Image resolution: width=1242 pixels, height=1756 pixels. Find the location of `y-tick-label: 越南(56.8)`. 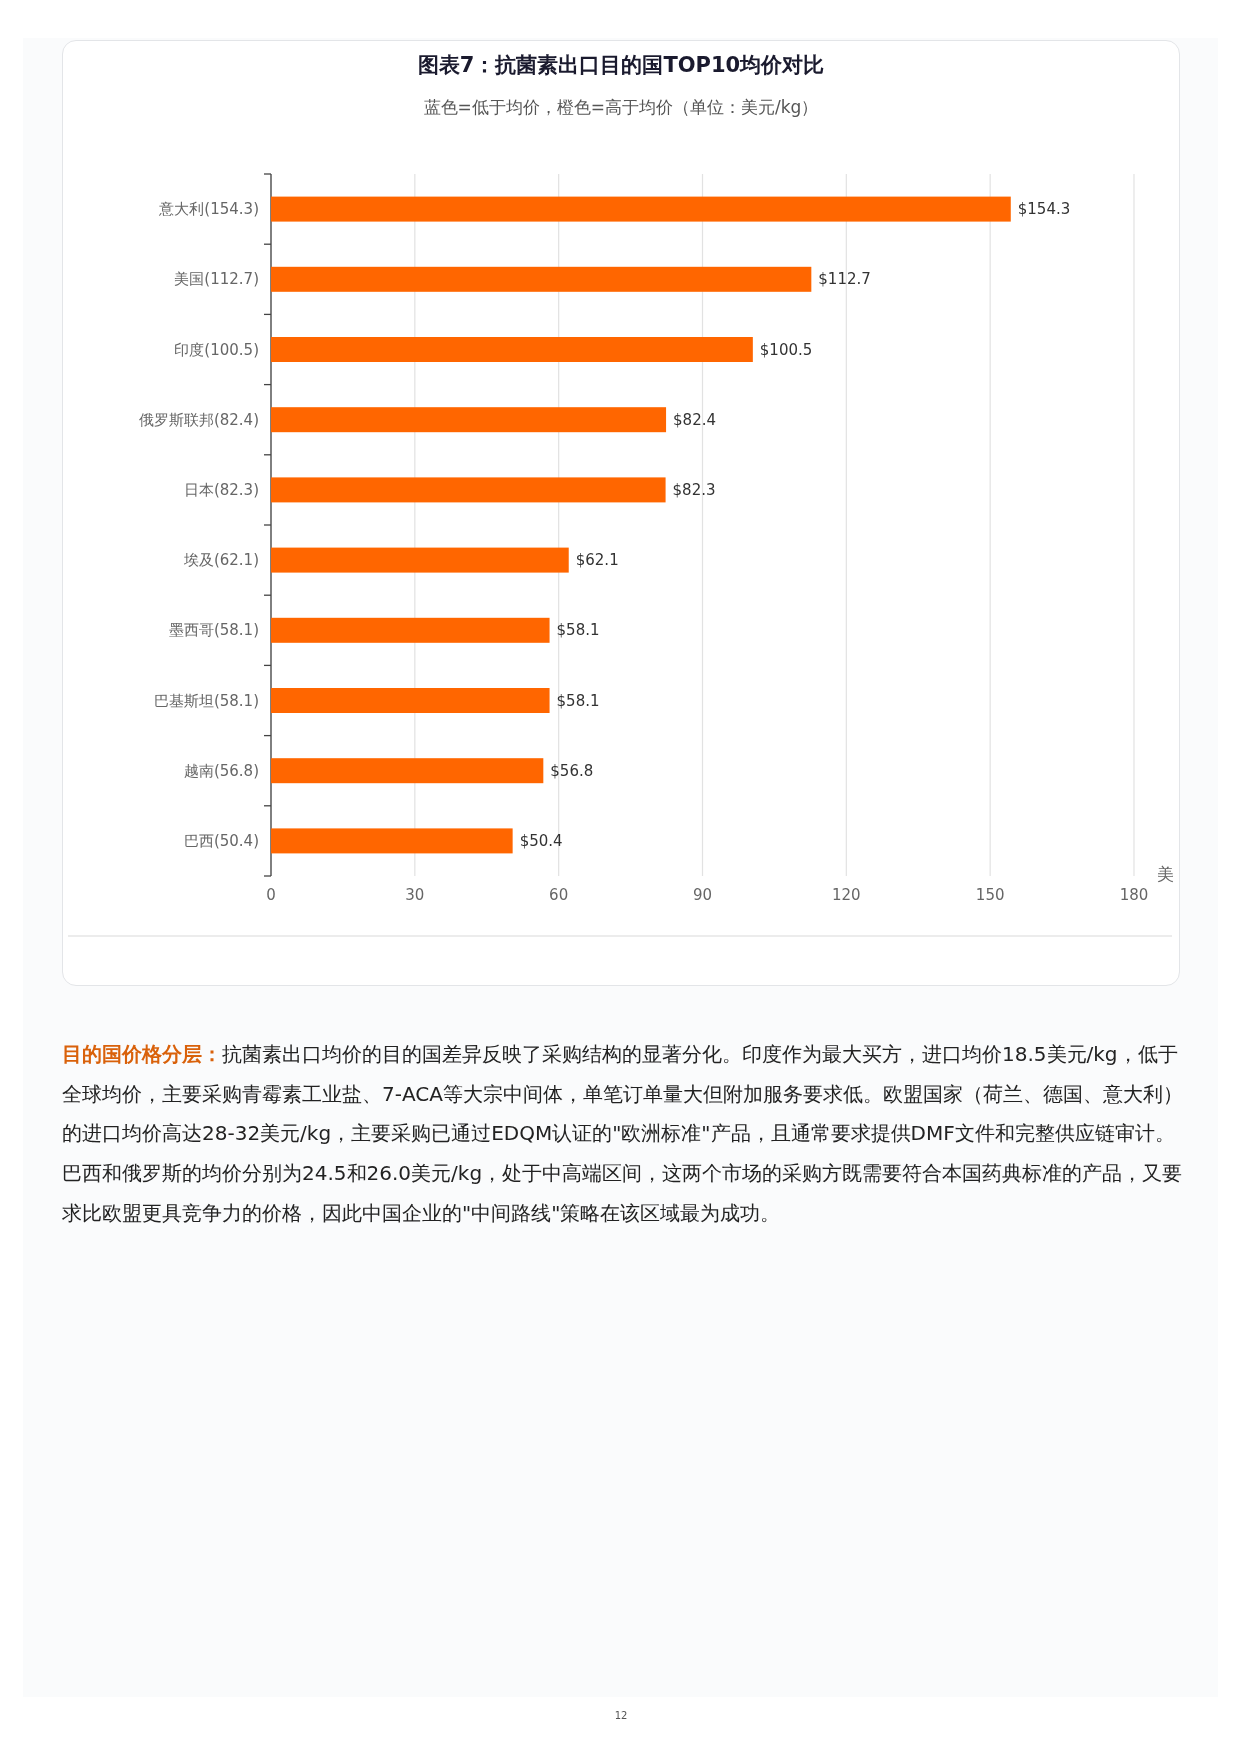

y-tick-label: 越南(56.8) is located at coordinates (221, 770).